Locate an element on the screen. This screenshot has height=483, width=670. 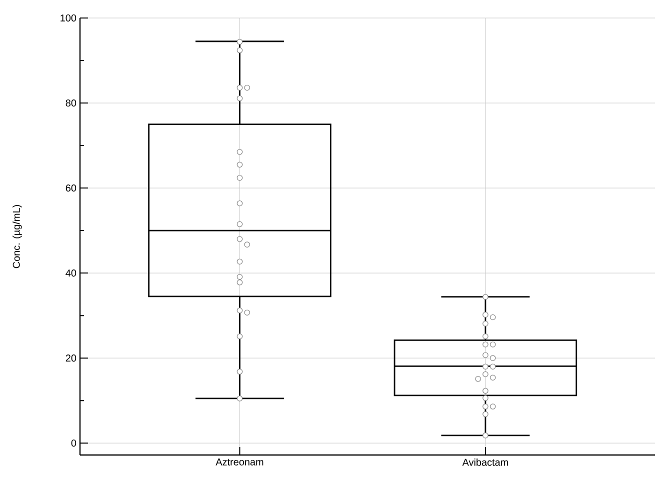
y-tick-label: 100 is located at coordinates (68, 18).